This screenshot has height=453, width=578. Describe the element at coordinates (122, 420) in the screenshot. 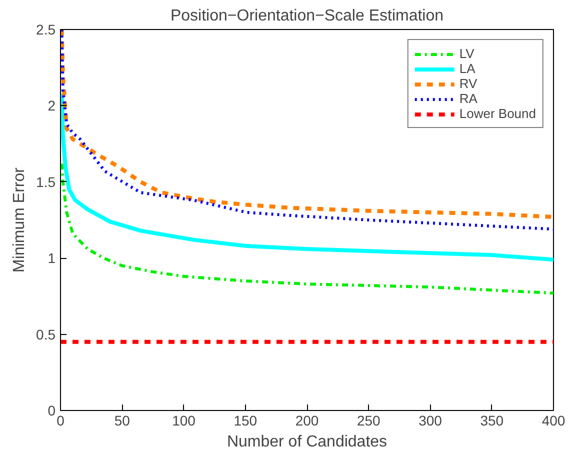

I see `x-tick-label: 50` at that location.